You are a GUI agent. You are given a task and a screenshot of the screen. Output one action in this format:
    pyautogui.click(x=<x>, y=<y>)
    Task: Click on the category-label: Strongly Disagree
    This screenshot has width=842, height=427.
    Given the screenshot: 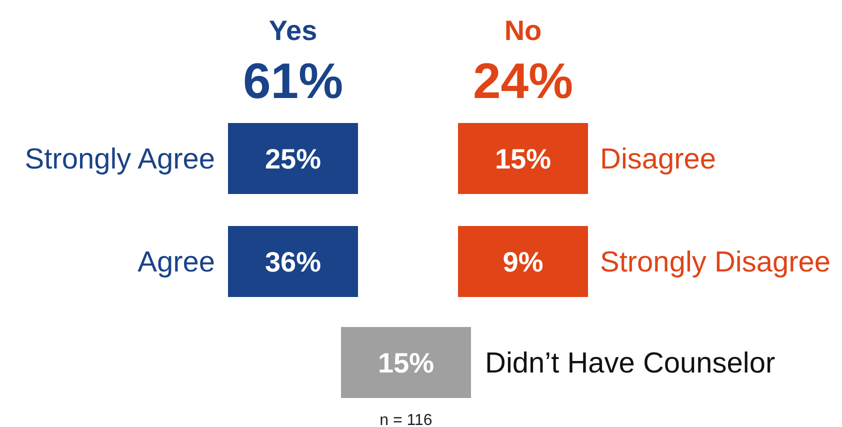 What is the action you would take?
    pyautogui.click(x=715, y=262)
    